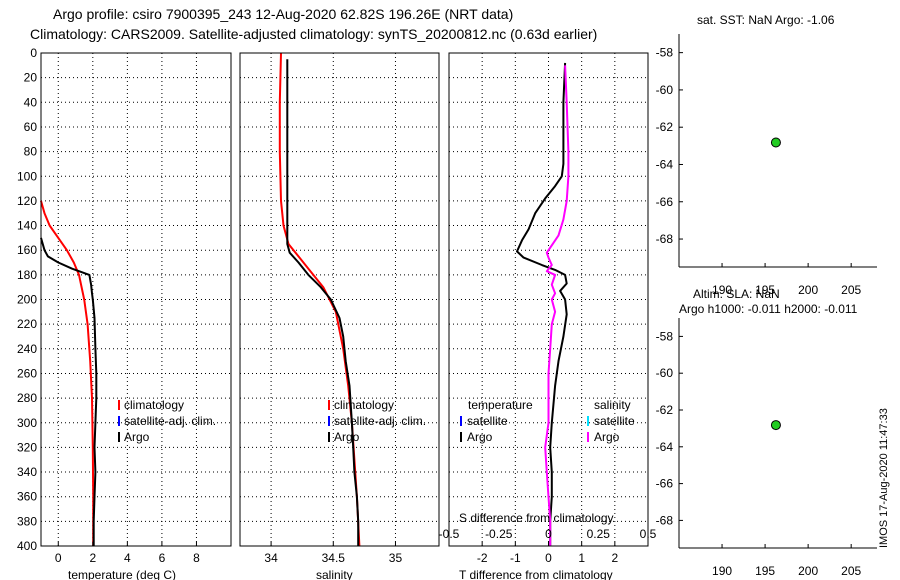  Describe the element at coordinates (607, 437) in the screenshot. I see `legend-label-s-argo: Argo` at that location.